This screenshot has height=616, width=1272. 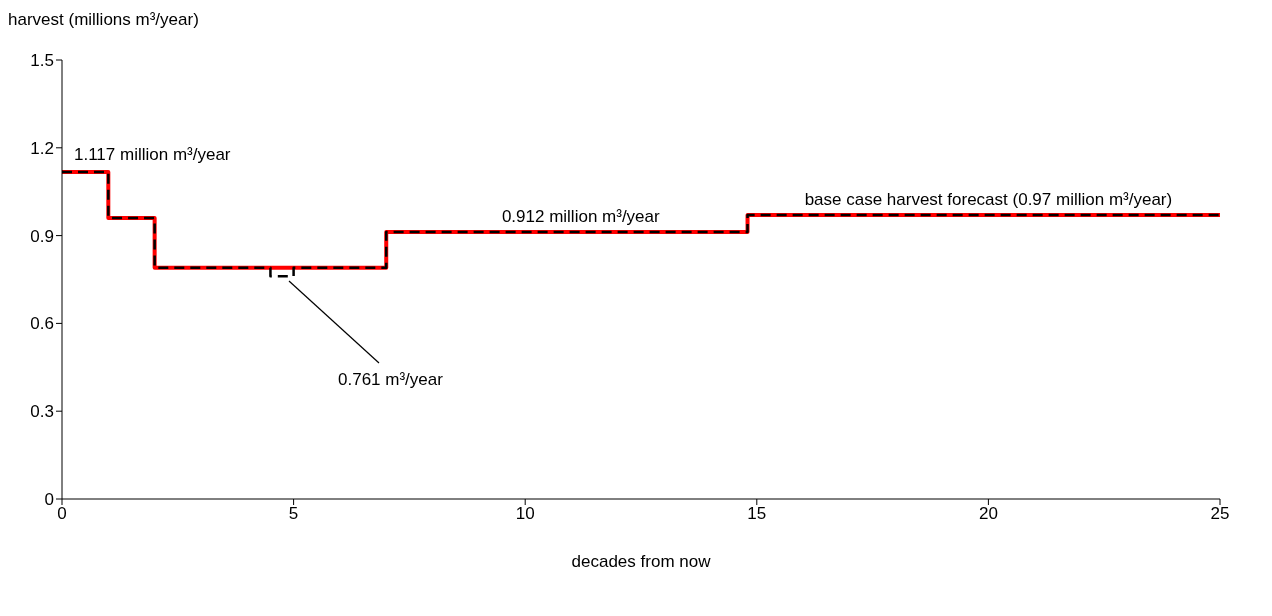 What do you see at coordinates (641, 561) in the screenshot?
I see `x-axis-title: decades from now` at bounding box center [641, 561].